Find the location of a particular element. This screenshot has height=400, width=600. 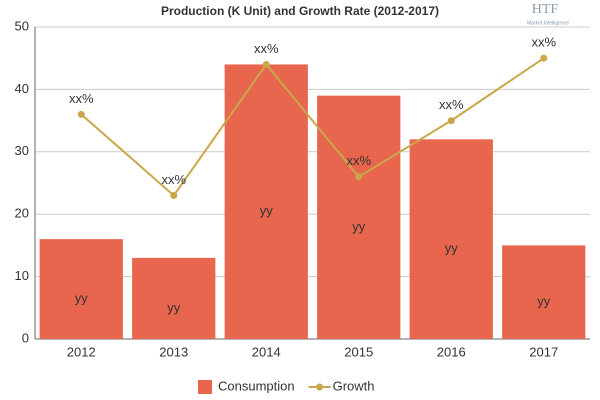

legend-label: Growth is located at coordinates (354, 385).